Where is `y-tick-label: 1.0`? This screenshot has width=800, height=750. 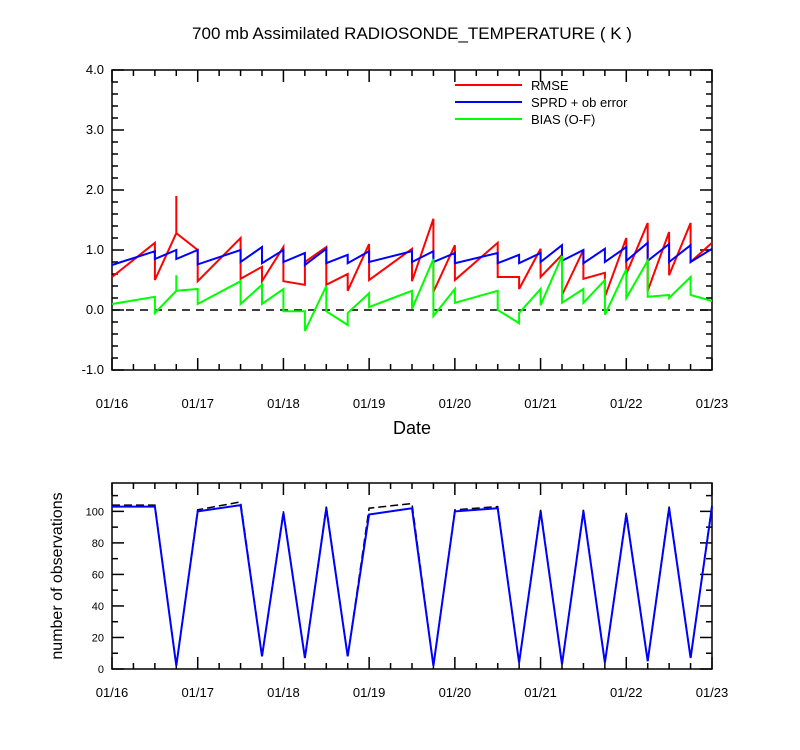
y-tick-label: 1.0 is located at coordinates (95, 249).